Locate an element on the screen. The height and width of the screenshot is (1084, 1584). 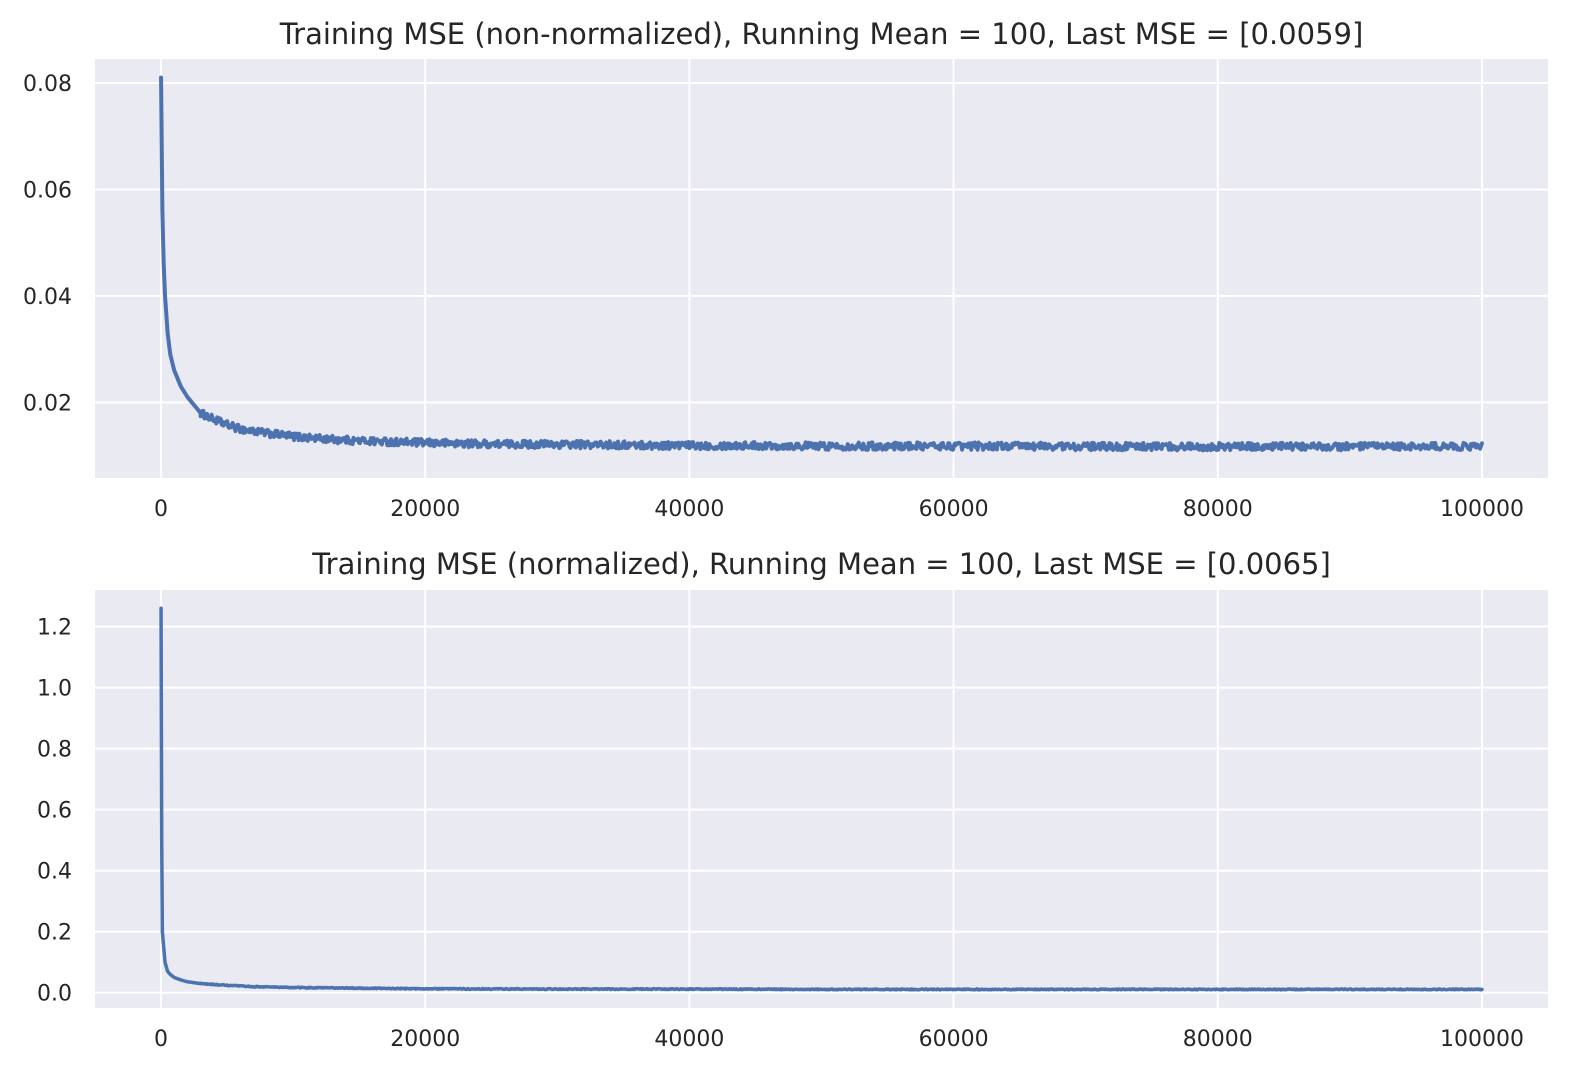
y-tick-label: 0.08 is located at coordinates (47, 84).